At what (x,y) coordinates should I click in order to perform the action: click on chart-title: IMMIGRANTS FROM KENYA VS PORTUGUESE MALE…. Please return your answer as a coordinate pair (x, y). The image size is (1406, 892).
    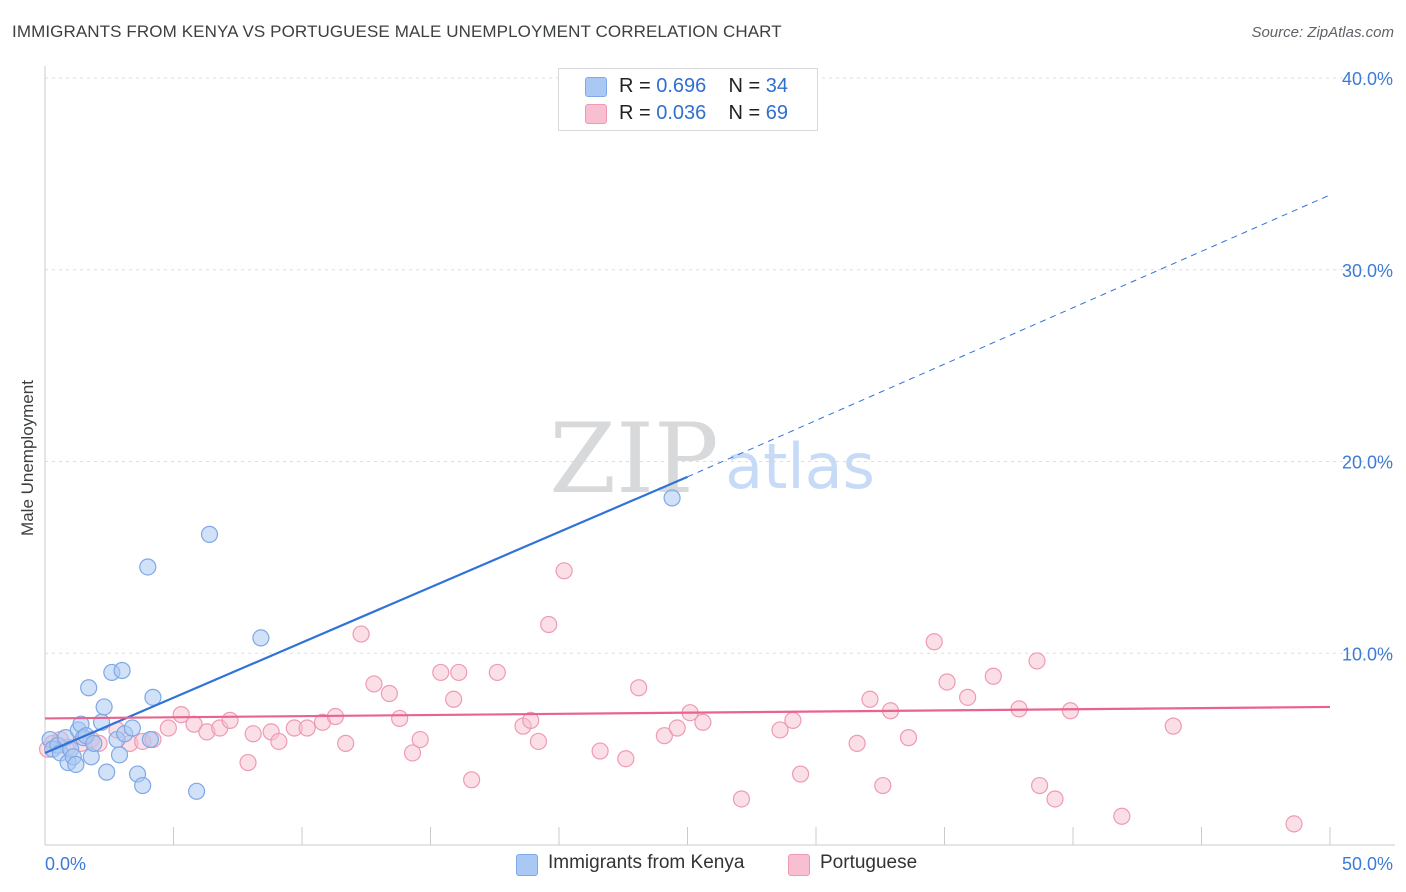
    Looking at the image, I should click on (397, 31).